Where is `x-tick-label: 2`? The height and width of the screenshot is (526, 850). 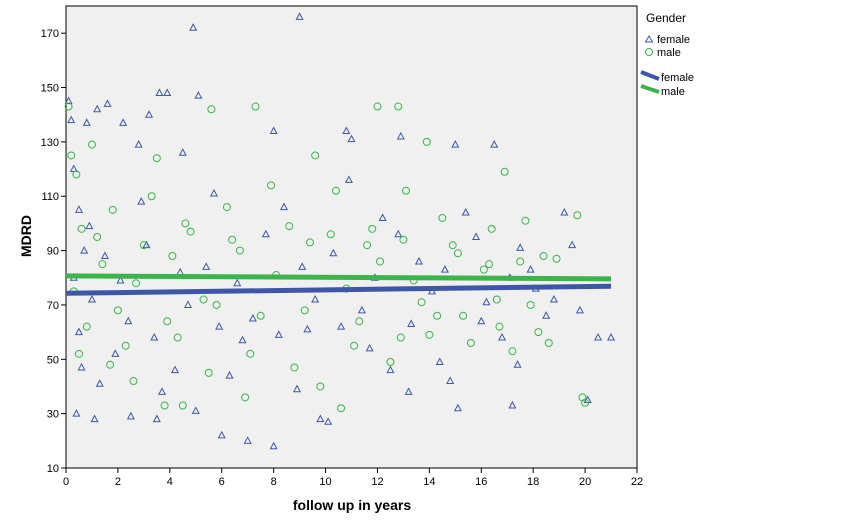 x-tick-label: 2 is located at coordinates (118, 482).